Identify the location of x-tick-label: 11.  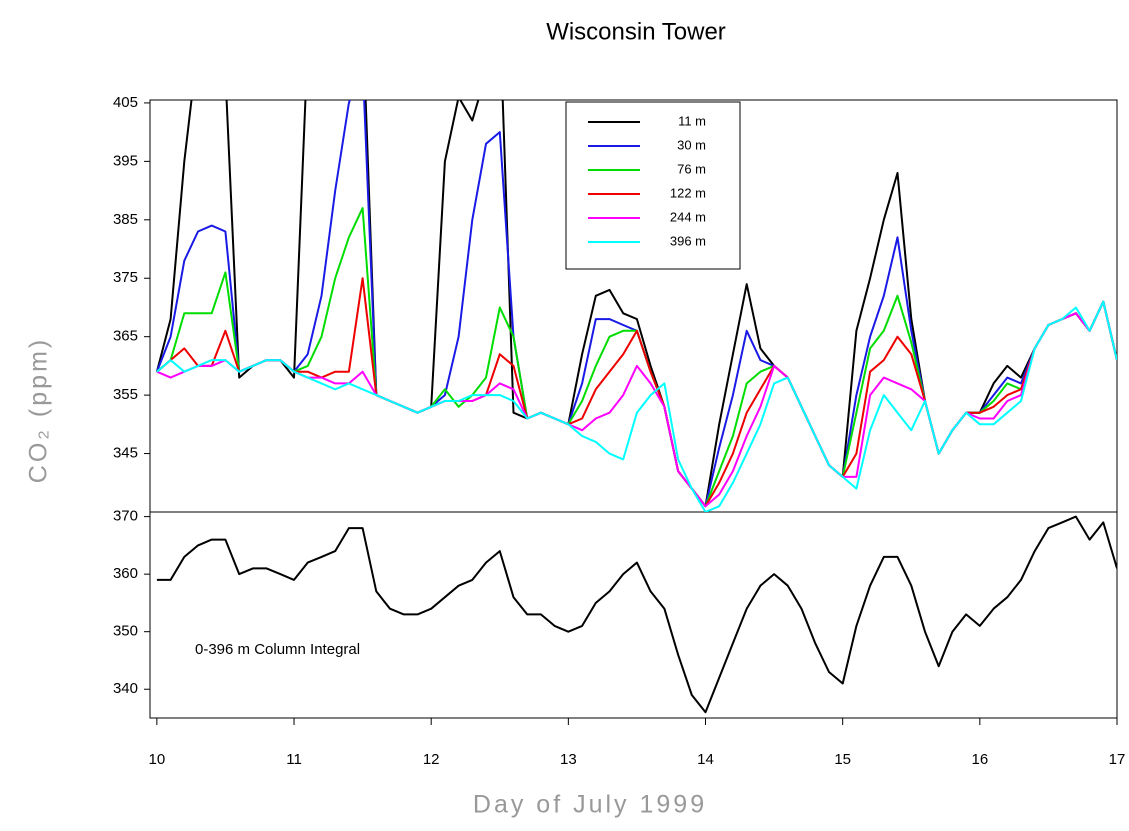
(294, 759).